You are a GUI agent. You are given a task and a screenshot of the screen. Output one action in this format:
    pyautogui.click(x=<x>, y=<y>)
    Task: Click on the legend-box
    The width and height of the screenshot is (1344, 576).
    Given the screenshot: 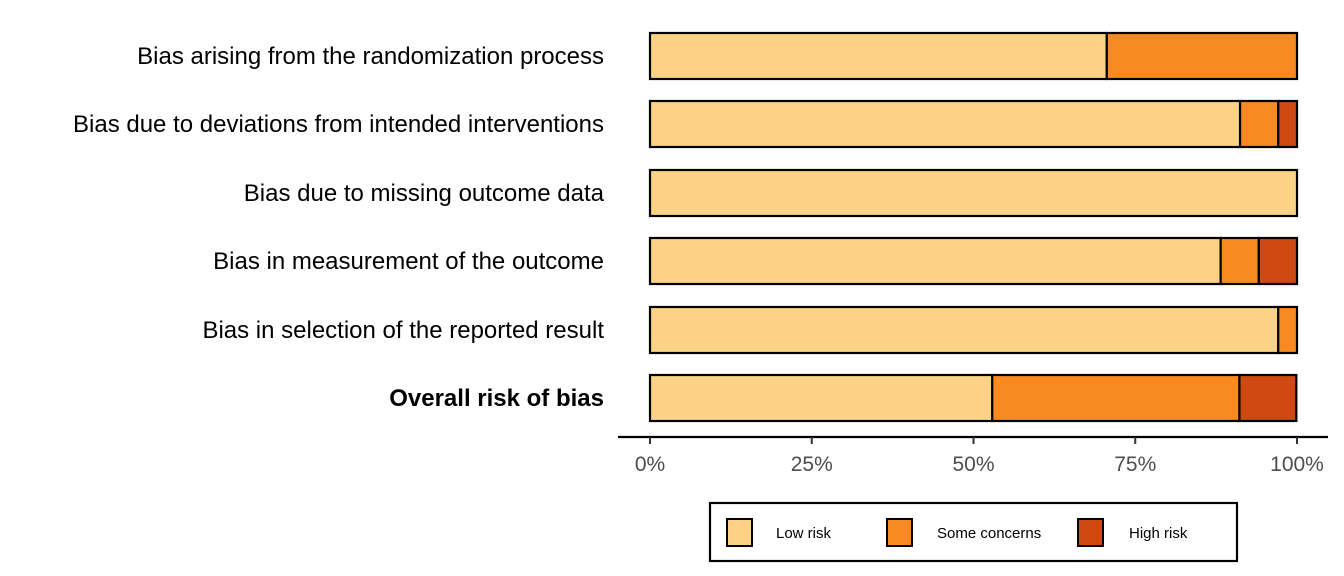 What is the action you would take?
    pyautogui.click(x=973, y=532)
    